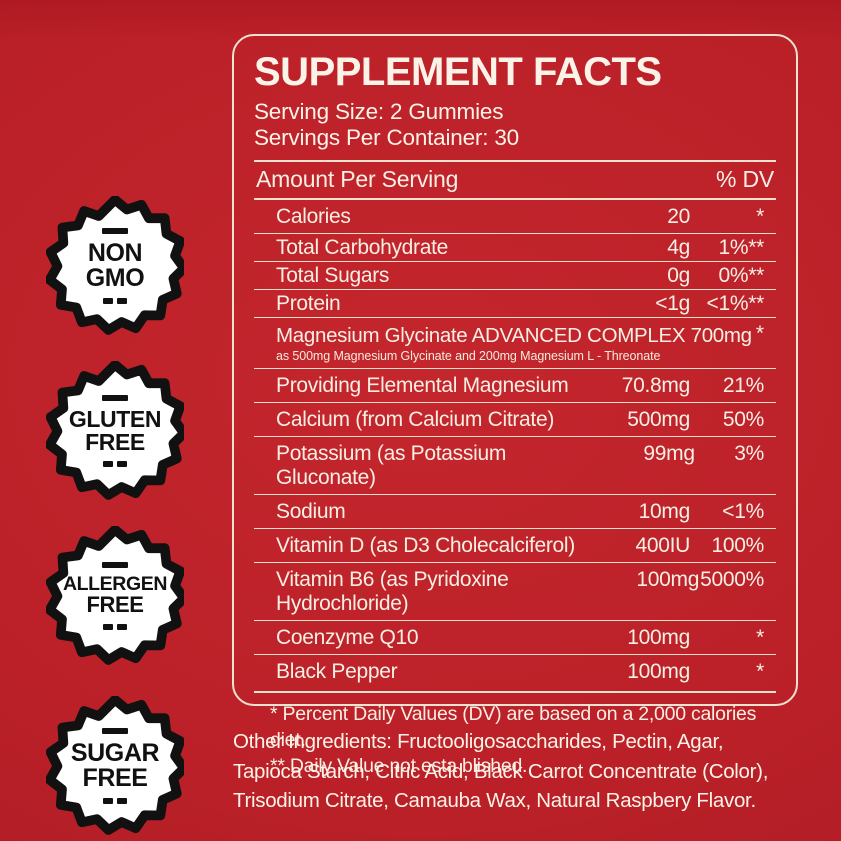 The height and width of the screenshot is (841, 841). I want to click on nutrient-amount: 0g, so click(678, 276).